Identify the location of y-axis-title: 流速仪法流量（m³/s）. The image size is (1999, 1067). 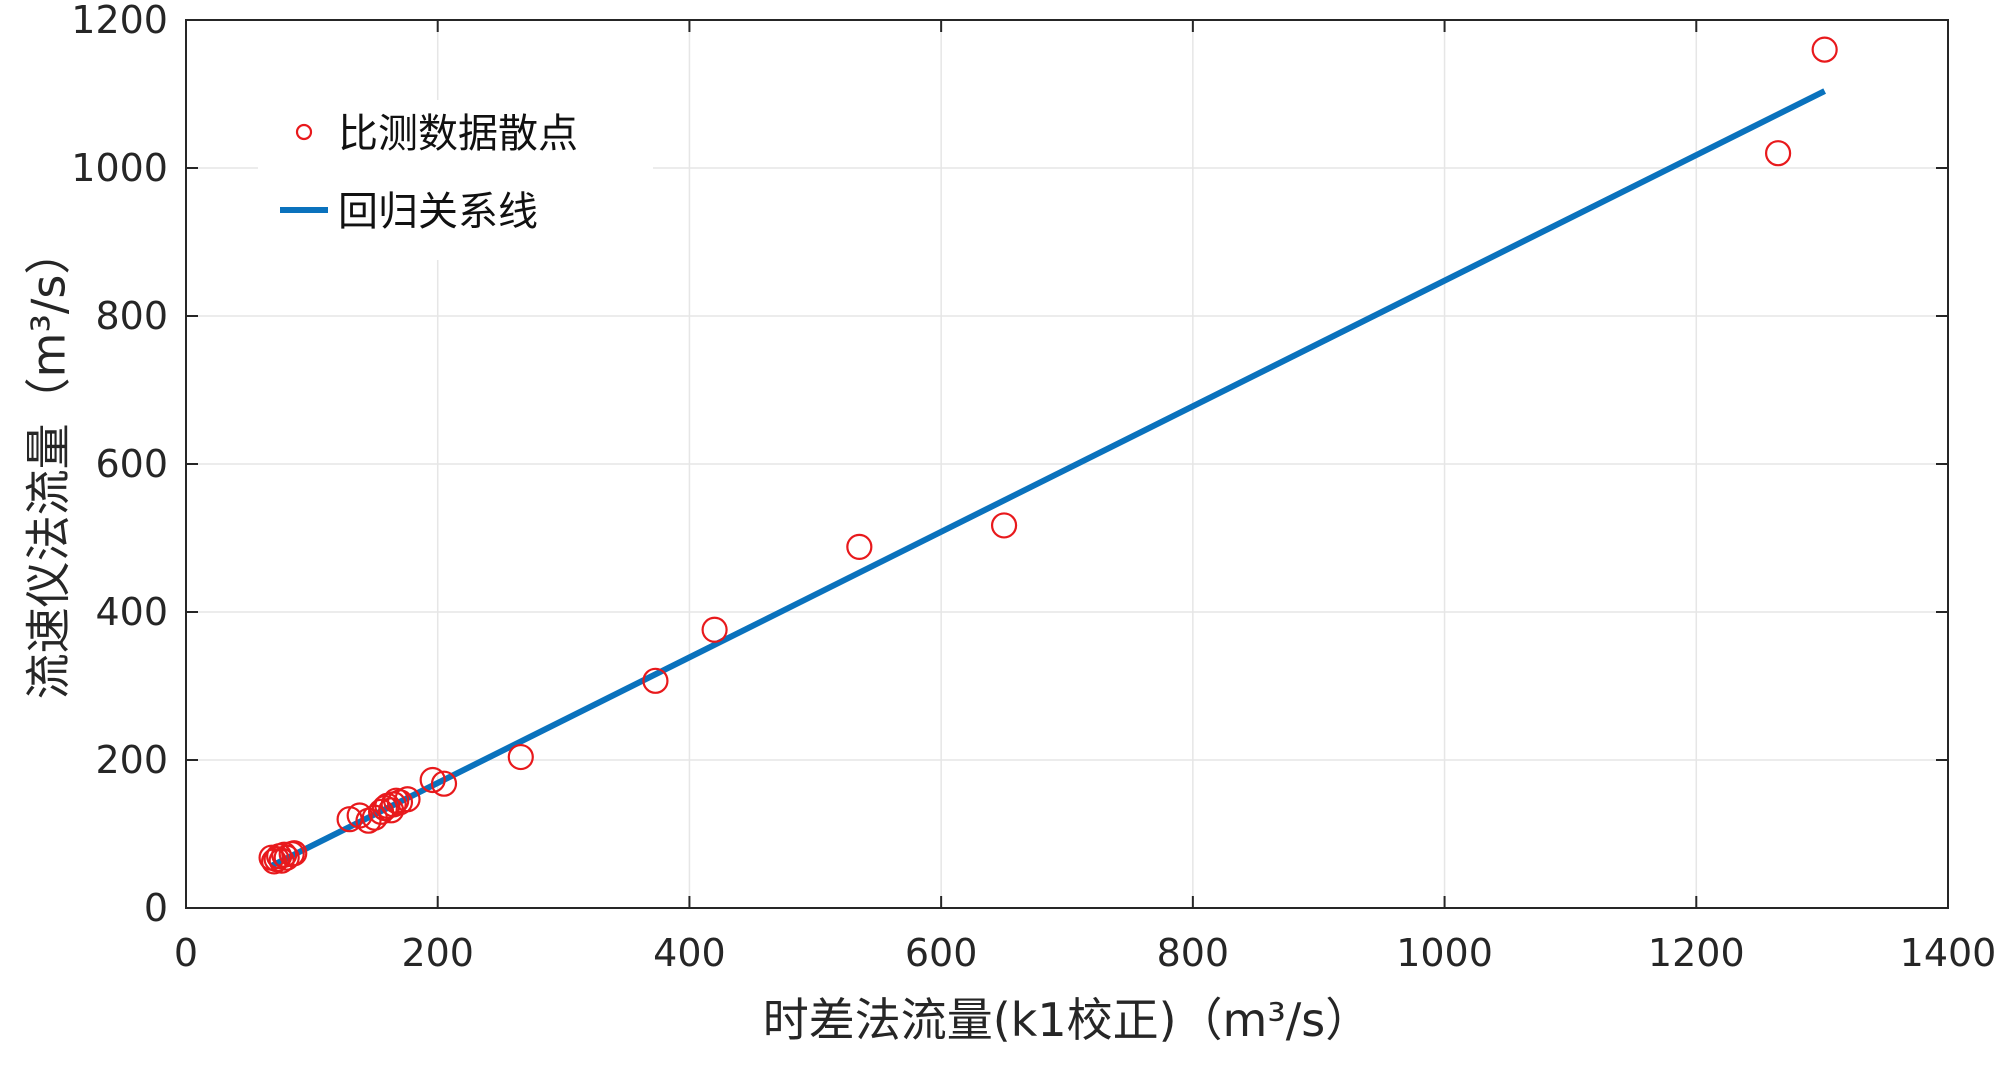
(49, 464).